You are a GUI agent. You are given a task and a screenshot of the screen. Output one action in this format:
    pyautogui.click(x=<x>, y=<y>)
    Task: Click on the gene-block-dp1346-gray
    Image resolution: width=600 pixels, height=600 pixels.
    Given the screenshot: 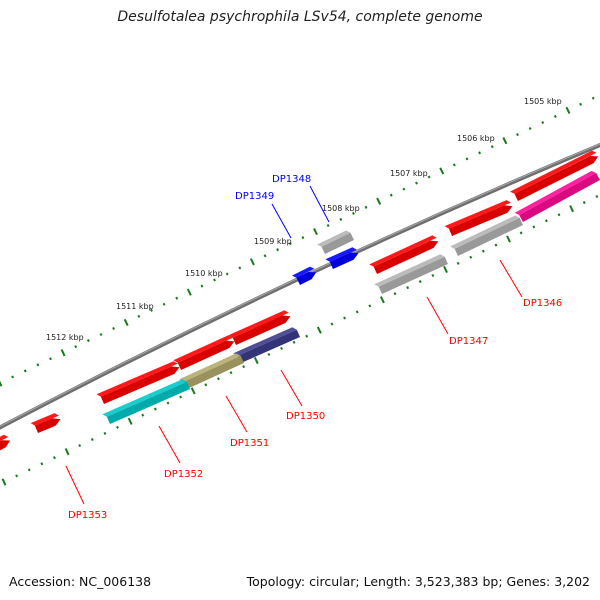 What is the action you would take?
    pyautogui.click(x=486, y=236)
    